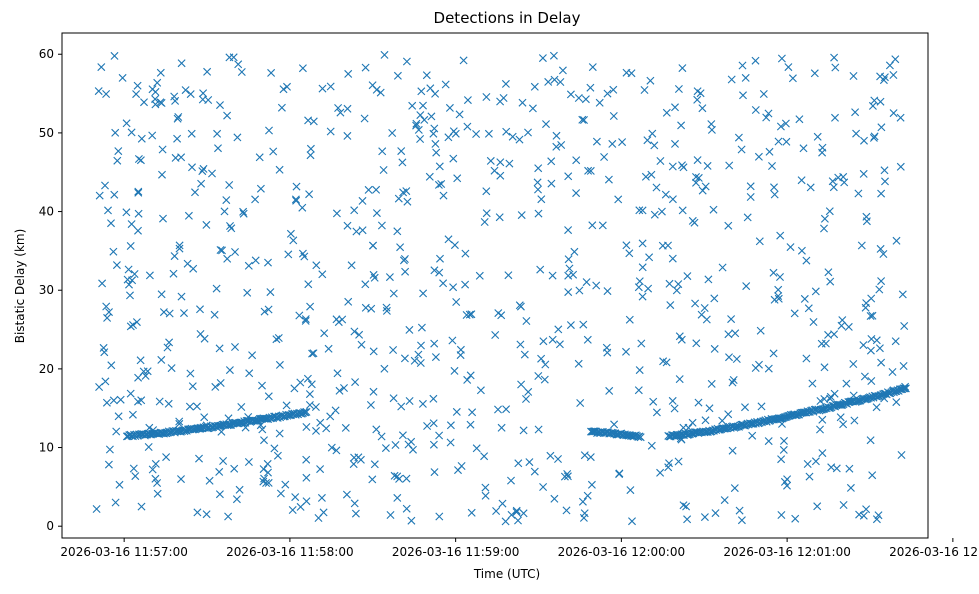  I want to click on y-tick-label: 40, so click(46, 212).